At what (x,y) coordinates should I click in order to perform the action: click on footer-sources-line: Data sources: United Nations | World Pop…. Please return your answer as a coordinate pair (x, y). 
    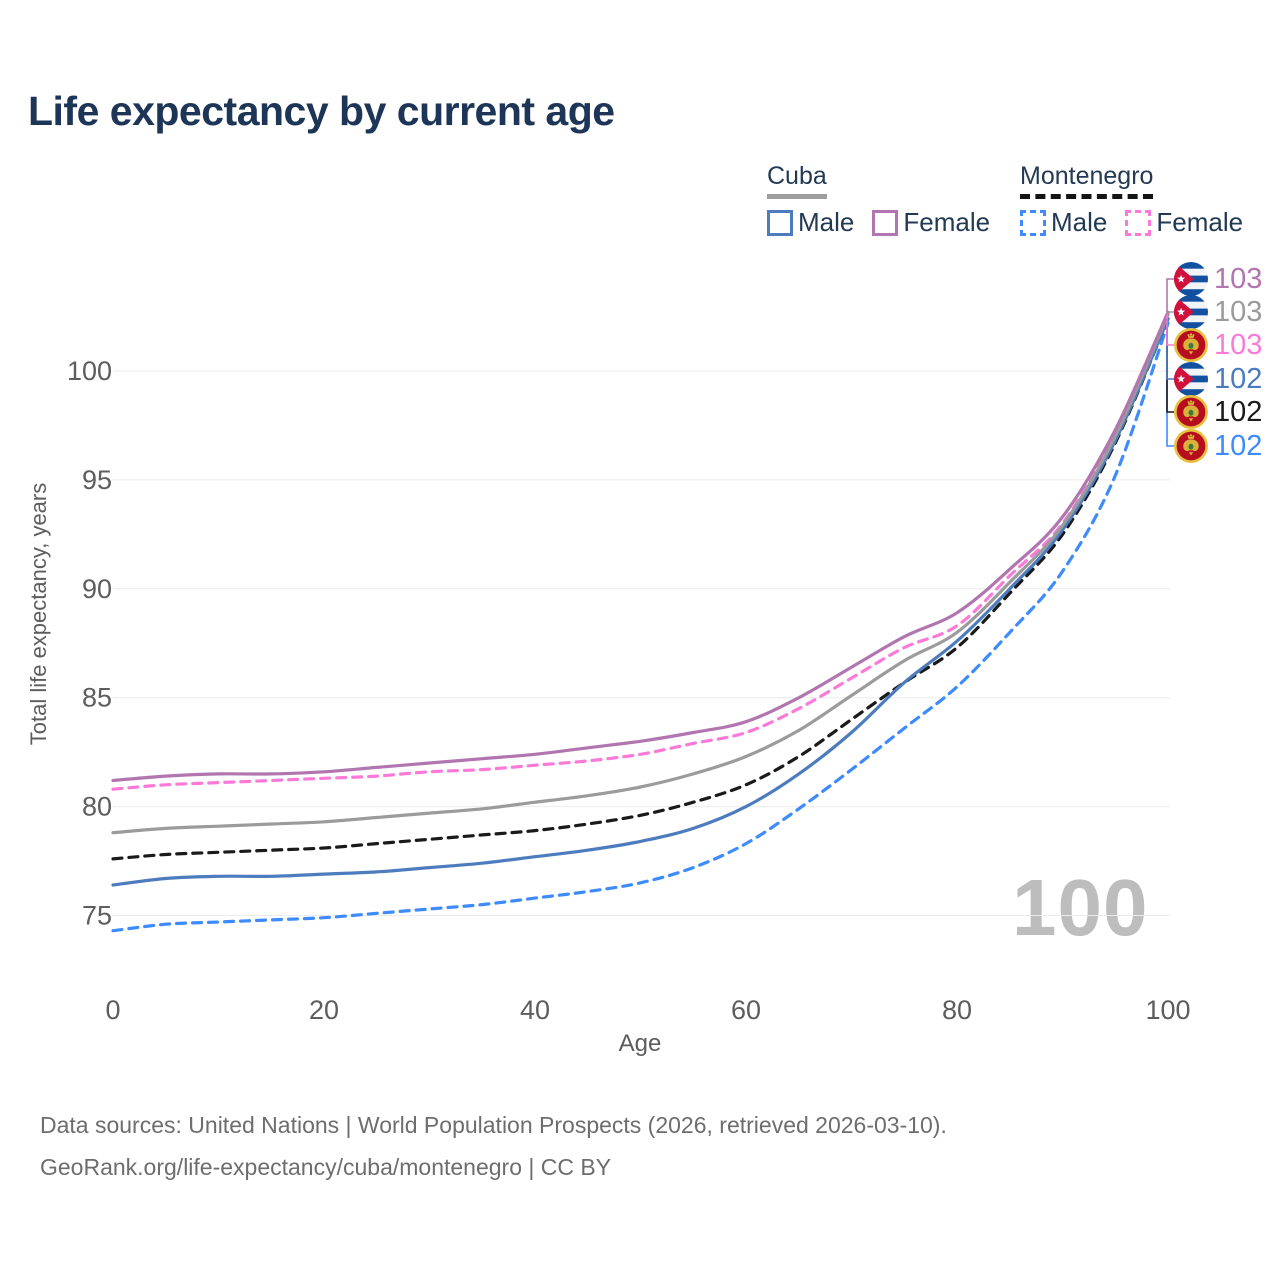
    Looking at the image, I should click on (493, 1125).